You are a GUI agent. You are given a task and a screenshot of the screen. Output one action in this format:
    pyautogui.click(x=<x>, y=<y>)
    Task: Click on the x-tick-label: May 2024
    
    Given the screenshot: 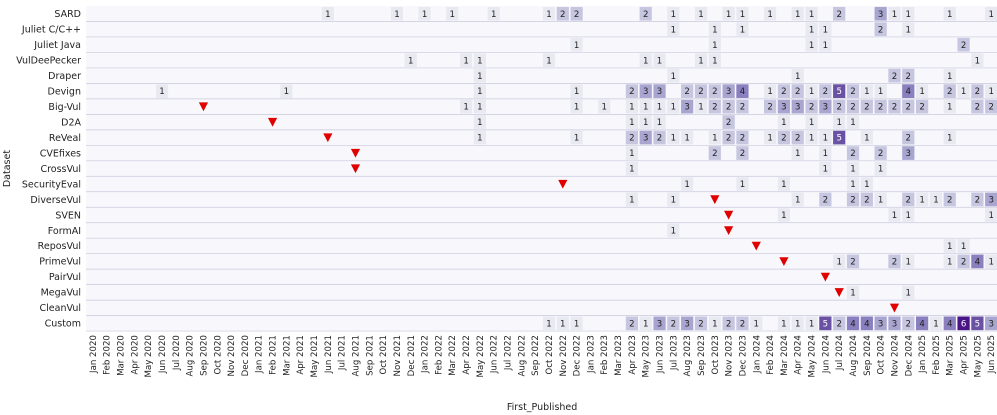 What is the action you would take?
    pyautogui.click(x=813, y=356)
    